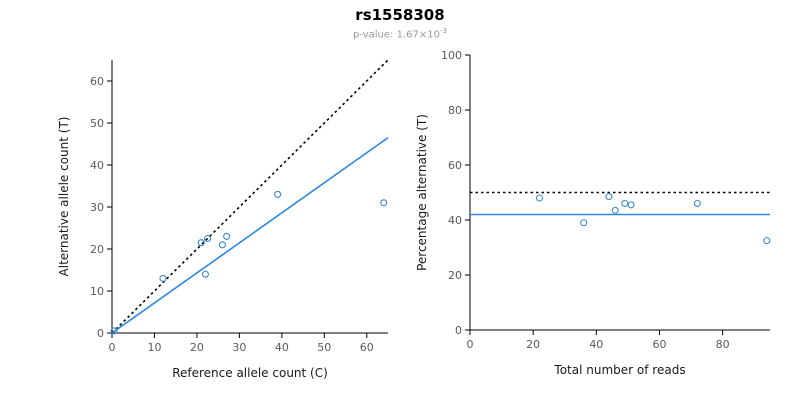  Describe the element at coordinates (451, 55) in the screenshot. I see `y-tick-label: 100` at that location.